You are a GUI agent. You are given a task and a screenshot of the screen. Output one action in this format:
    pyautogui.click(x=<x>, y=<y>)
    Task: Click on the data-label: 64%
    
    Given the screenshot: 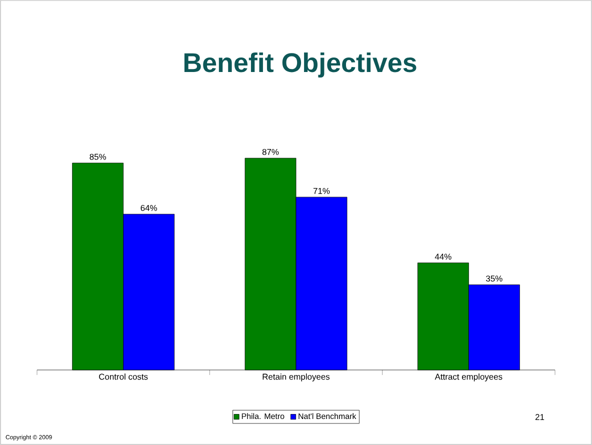 What is the action you would take?
    pyautogui.click(x=149, y=207)
    